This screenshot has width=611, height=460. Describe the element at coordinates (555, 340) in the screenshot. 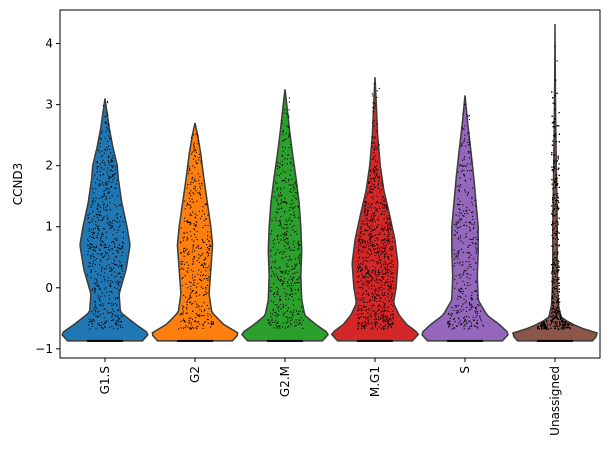

I see `min-value-points` at that location.